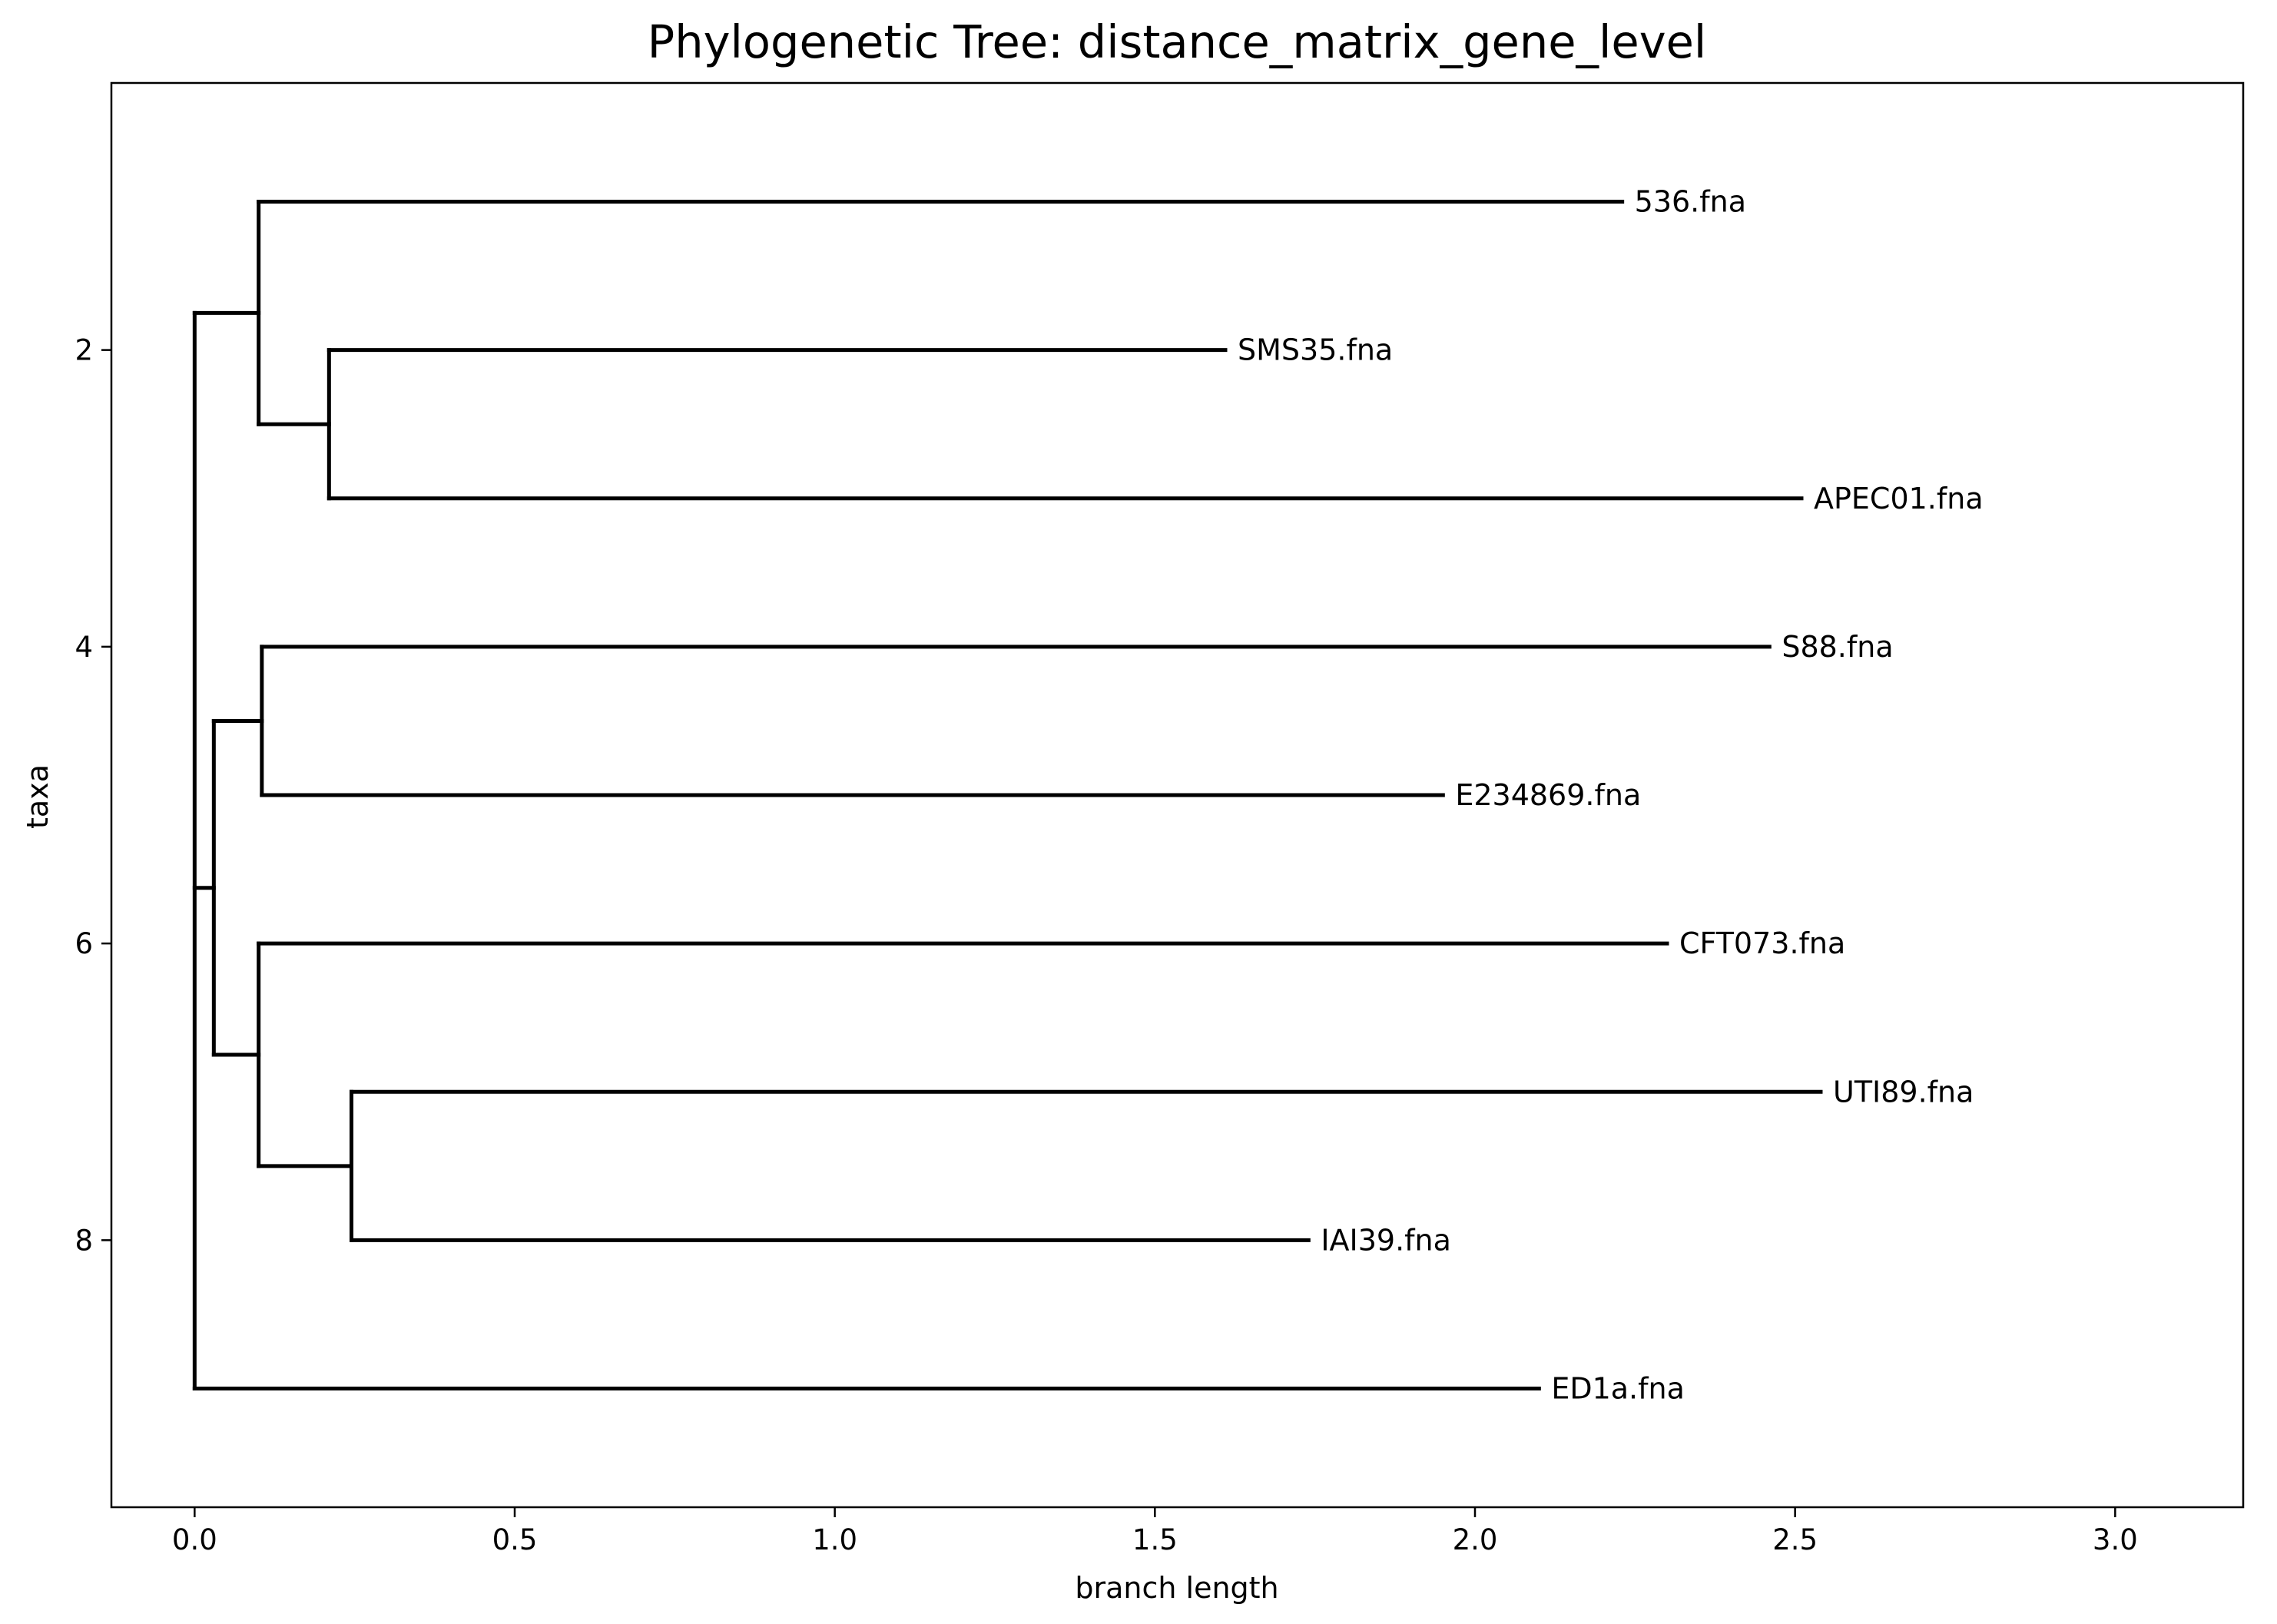 The height and width of the screenshot is (1624, 2277). Describe the element at coordinates (84, 943) in the screenshot. I see `y-tick-label: 6` at that location.